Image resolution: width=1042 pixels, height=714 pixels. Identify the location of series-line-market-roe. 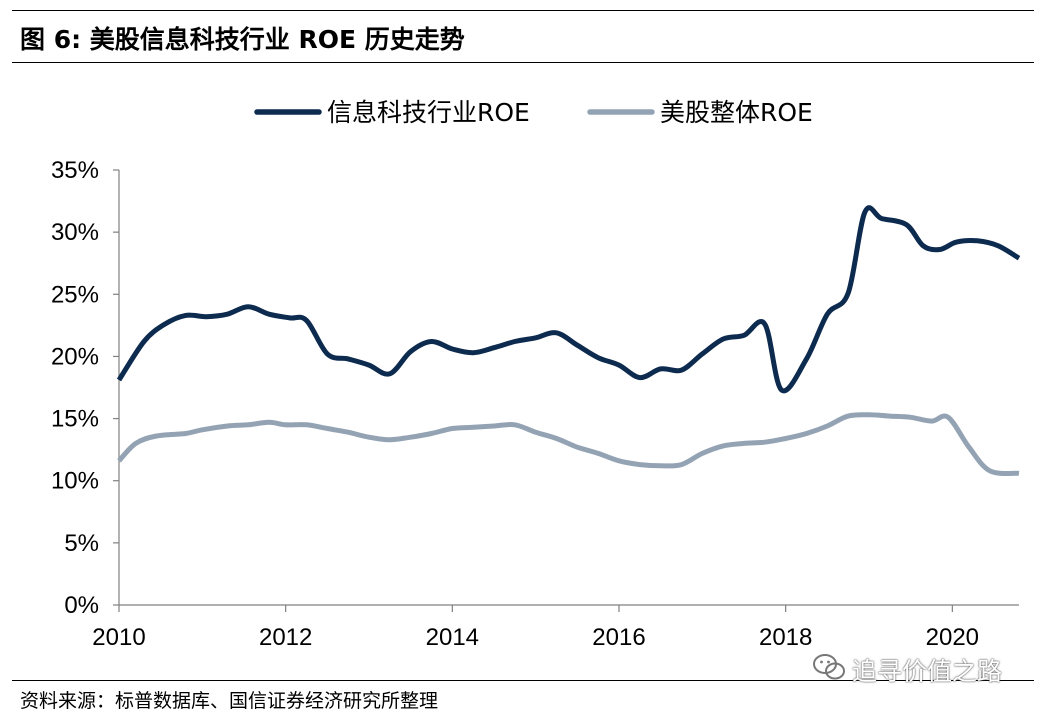
(568, 444).